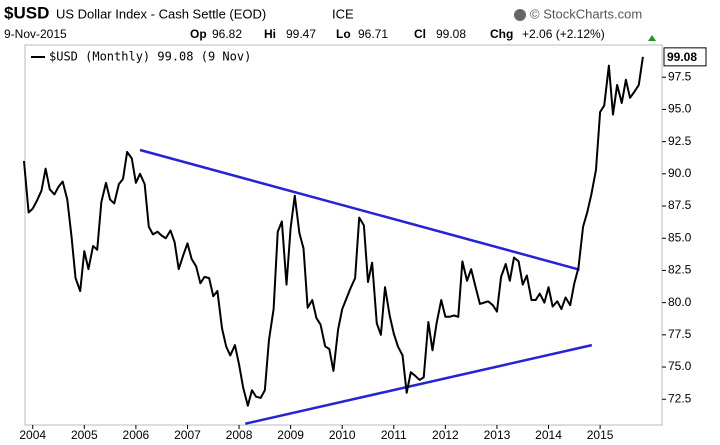  What do you see at coordinates (227, 34) in the screenshot?
I see `quote-value: 96.82` at bounding box center [227, 34].